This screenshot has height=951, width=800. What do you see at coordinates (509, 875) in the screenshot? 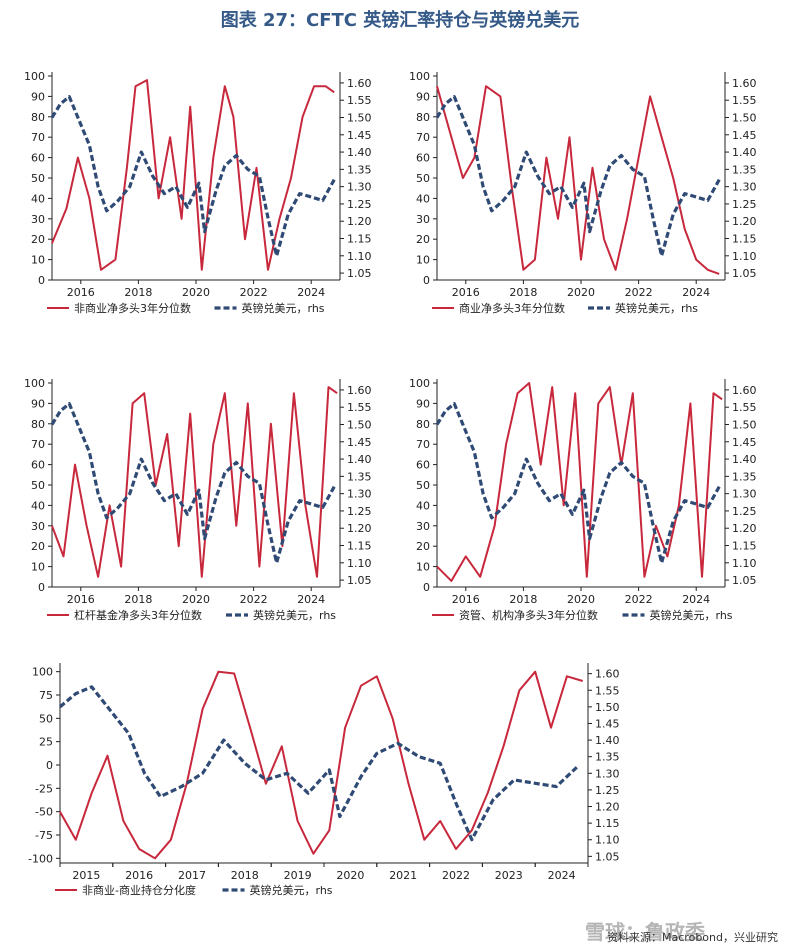
I see `x-tick-label: 2023` at bounding box center [509, 875].